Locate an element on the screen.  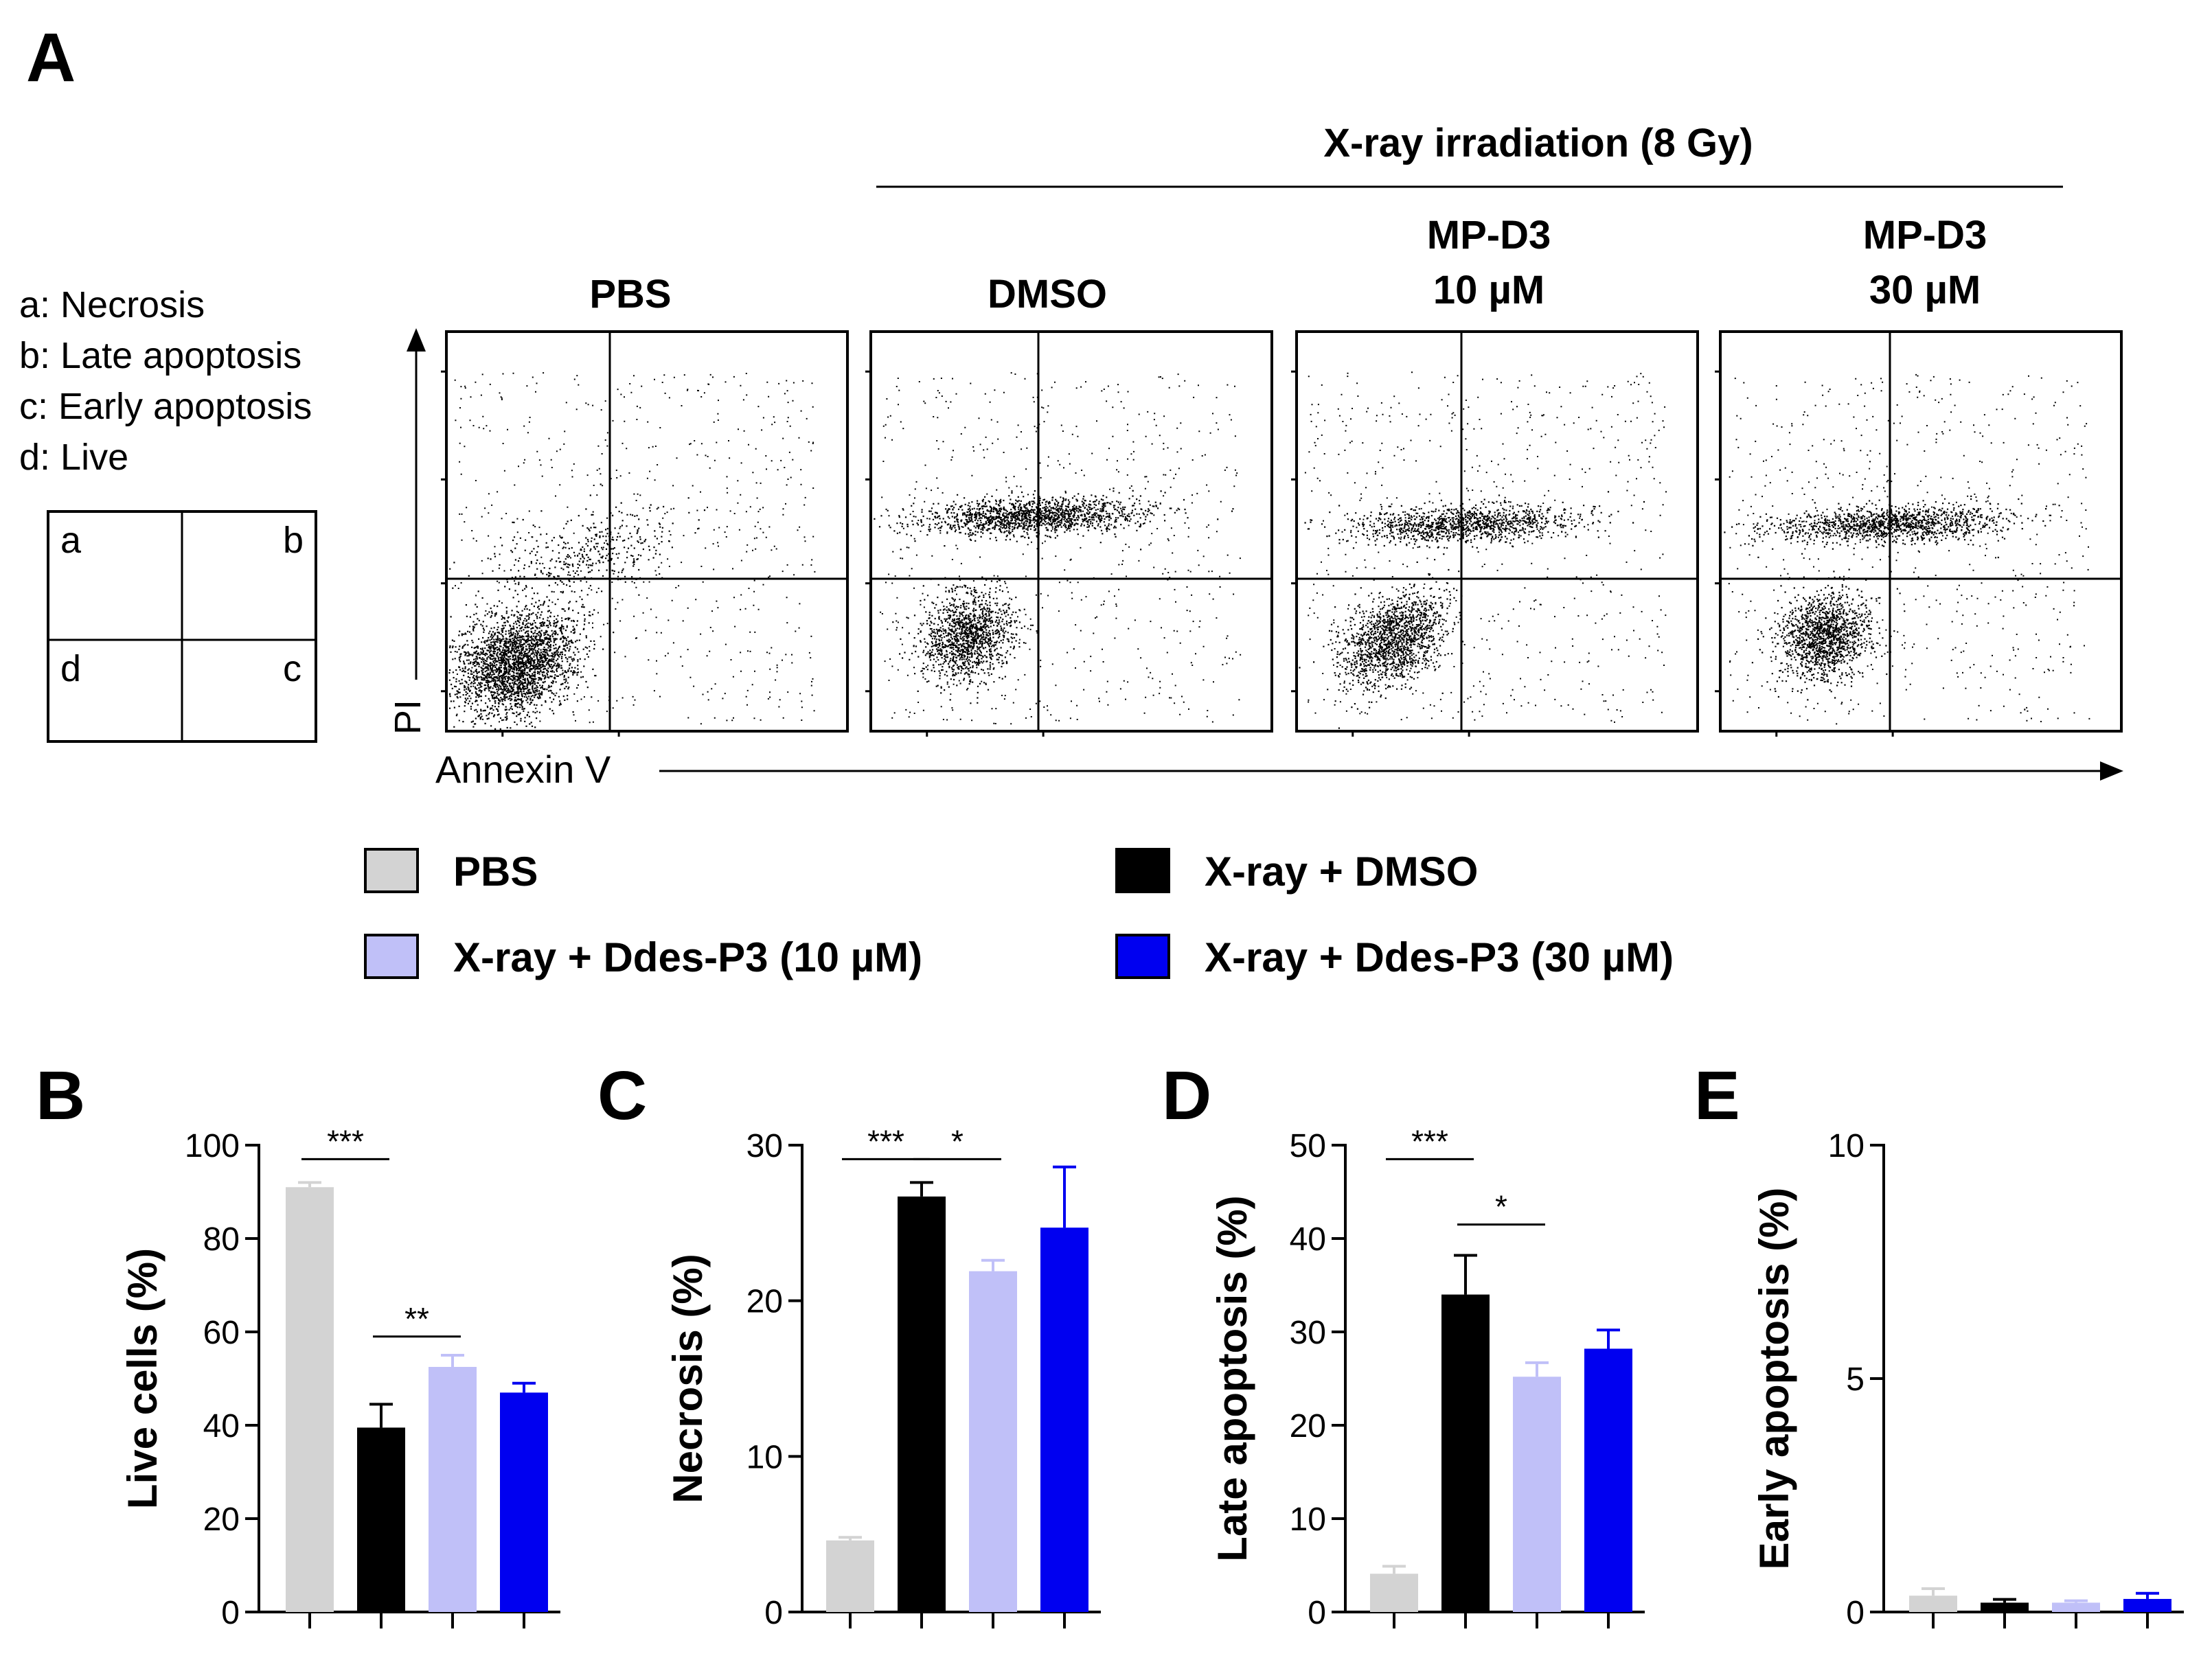
legend-live: d: Live is located at coordinates (73, 457).